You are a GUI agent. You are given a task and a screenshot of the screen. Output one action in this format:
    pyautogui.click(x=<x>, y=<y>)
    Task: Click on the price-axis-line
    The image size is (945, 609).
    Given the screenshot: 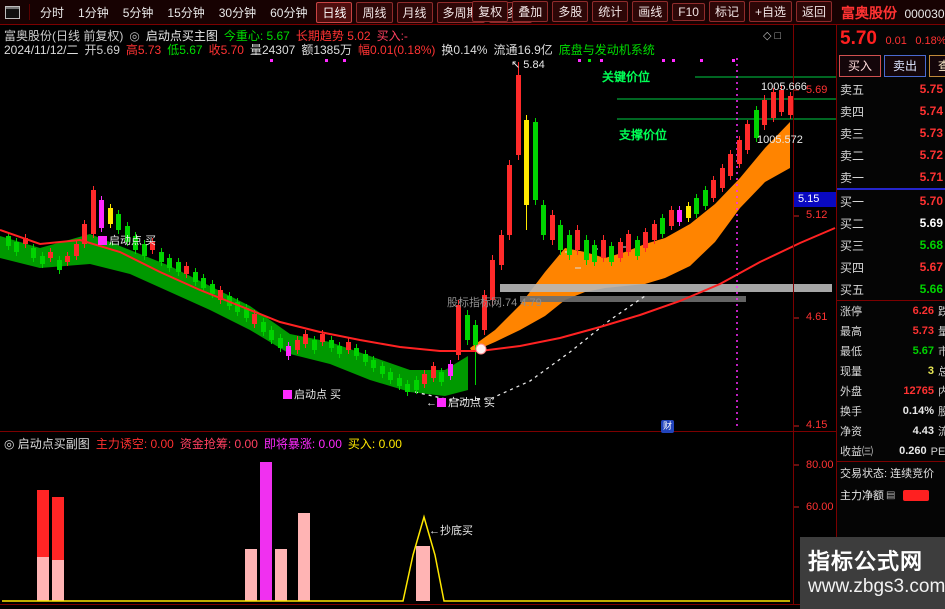 What is the action you would take?
    pyautogui.click(x=793, y=314)
    